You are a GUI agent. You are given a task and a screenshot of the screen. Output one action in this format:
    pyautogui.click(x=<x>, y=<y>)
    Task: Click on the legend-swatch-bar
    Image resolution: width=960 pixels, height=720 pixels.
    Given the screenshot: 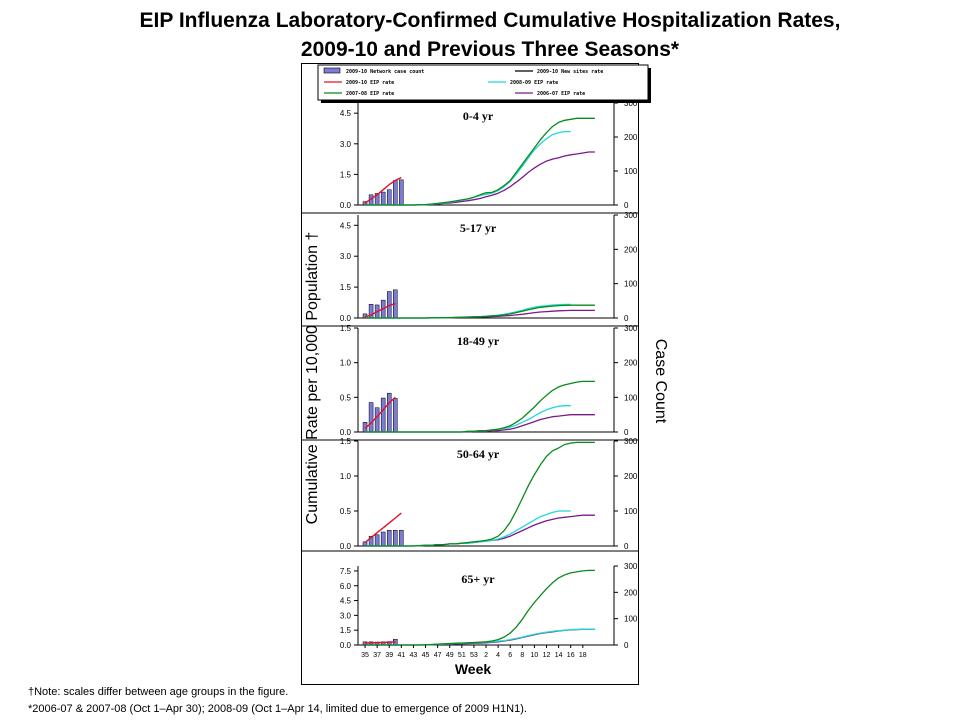 What is the action you would take?
    pyautogui.click(x=332, y=70)
    